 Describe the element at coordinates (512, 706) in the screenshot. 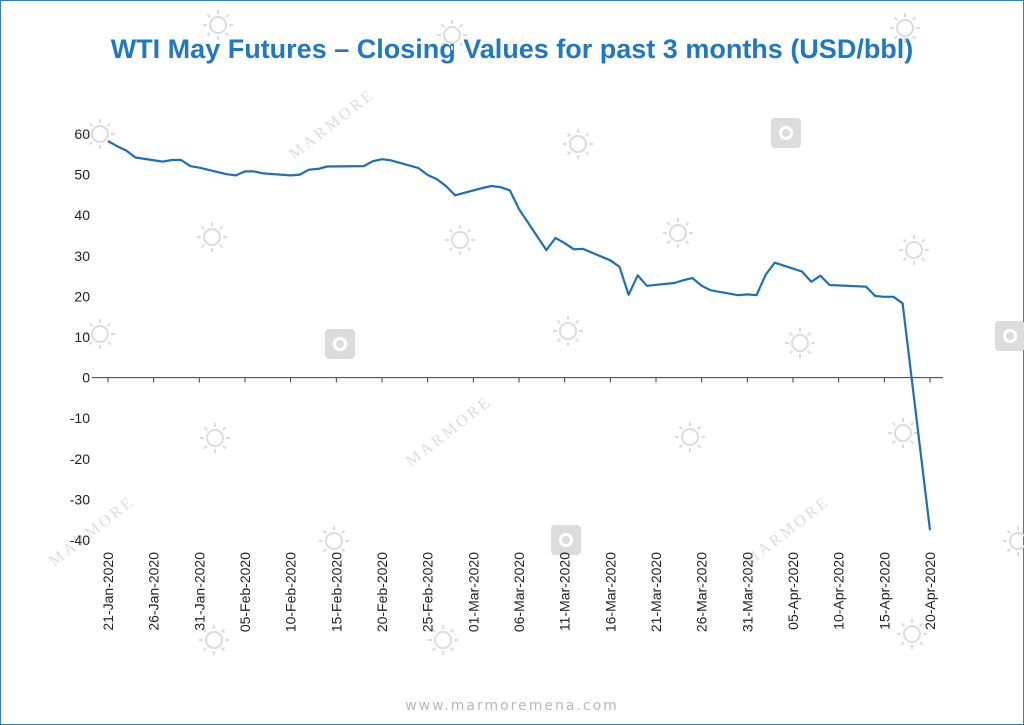

I see `footer-url: www.marmoremena.com` at that location.